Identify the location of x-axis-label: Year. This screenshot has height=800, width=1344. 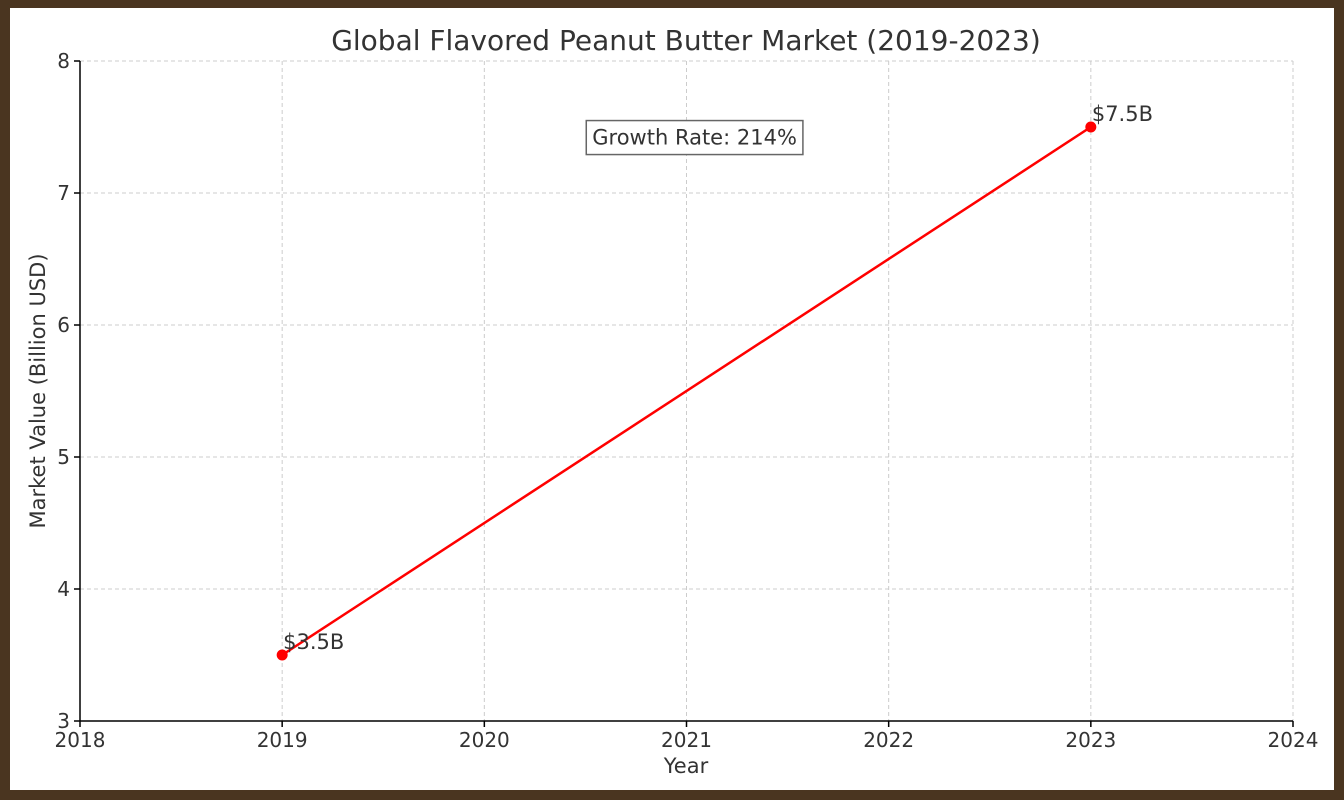
(686, 766).